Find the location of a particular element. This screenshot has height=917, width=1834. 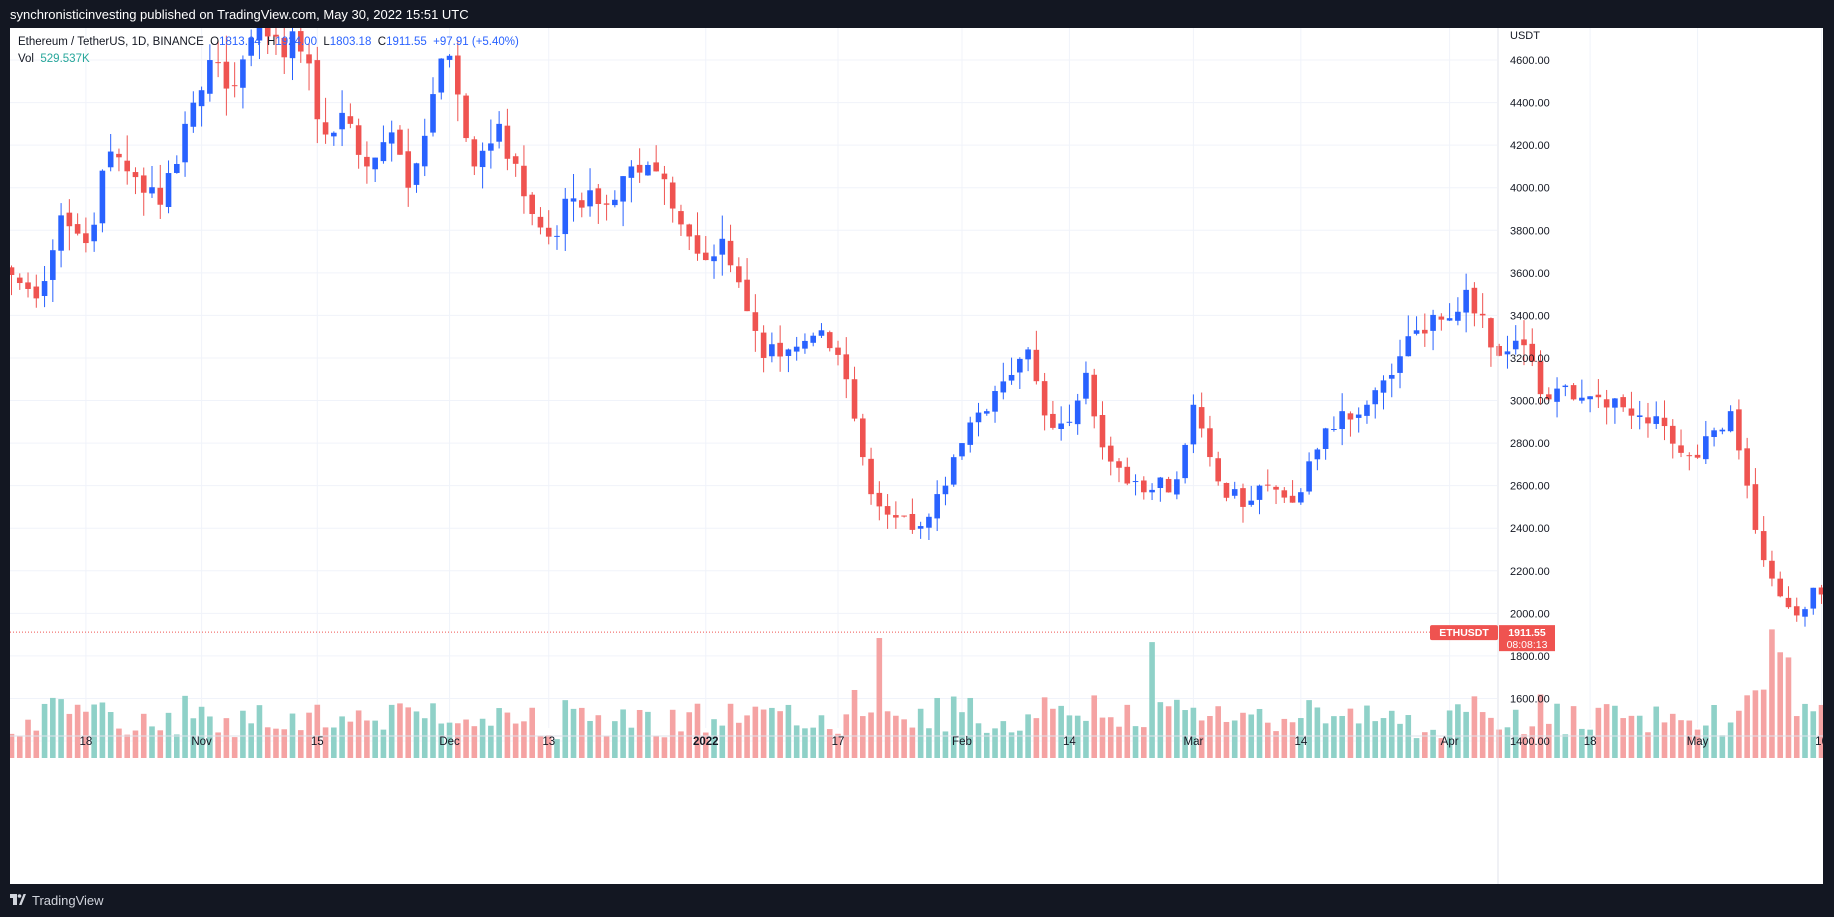

legend-symbol: Ethereum / TetherUS, 1D, BINANCE is located at coordinates (111, 42).